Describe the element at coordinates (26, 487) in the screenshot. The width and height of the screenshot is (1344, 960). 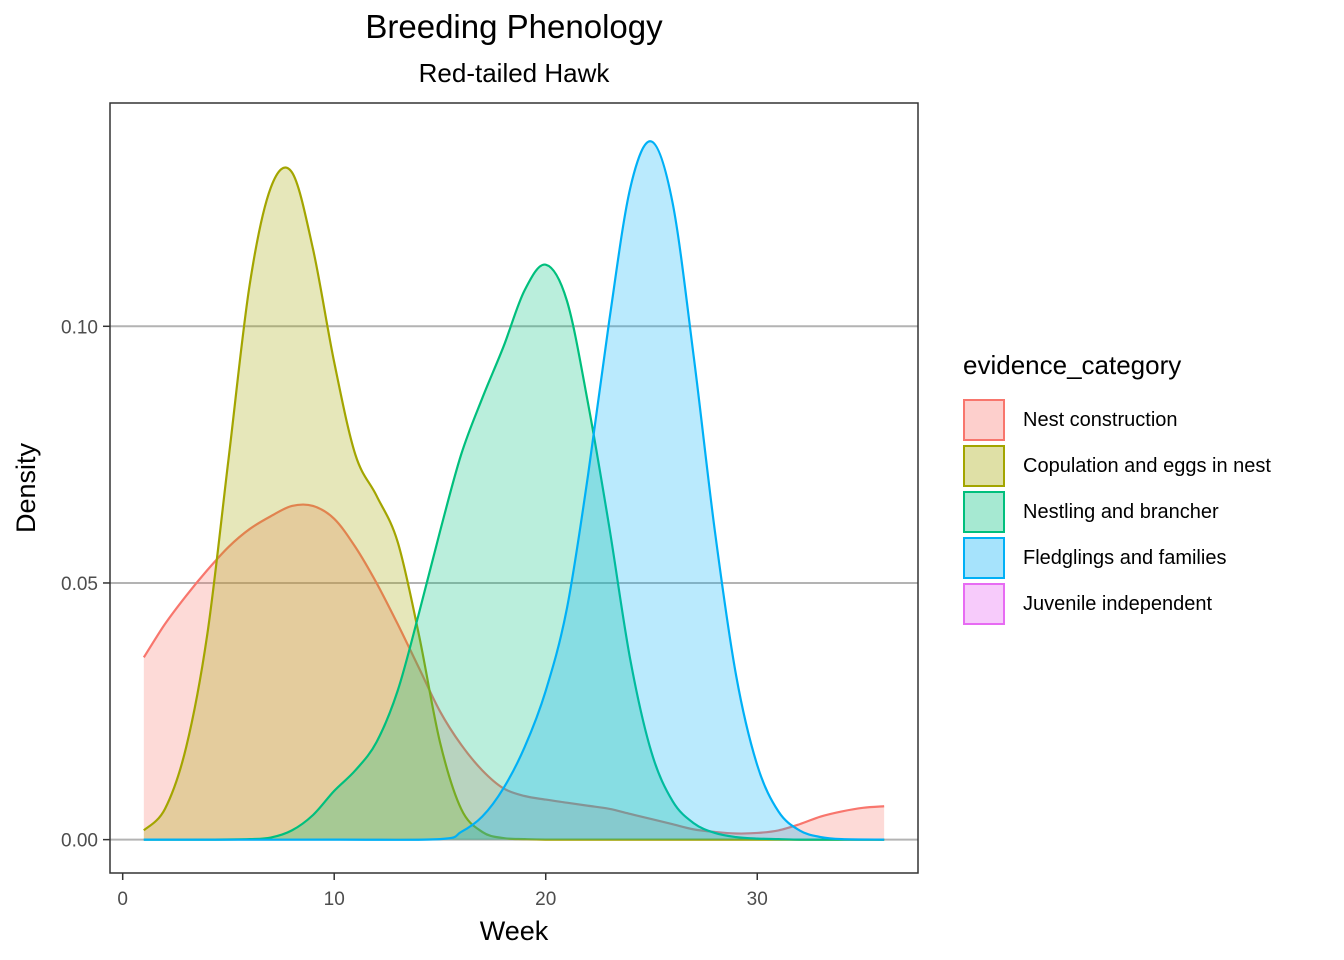
I see `y-axis-label: Density` at that location.